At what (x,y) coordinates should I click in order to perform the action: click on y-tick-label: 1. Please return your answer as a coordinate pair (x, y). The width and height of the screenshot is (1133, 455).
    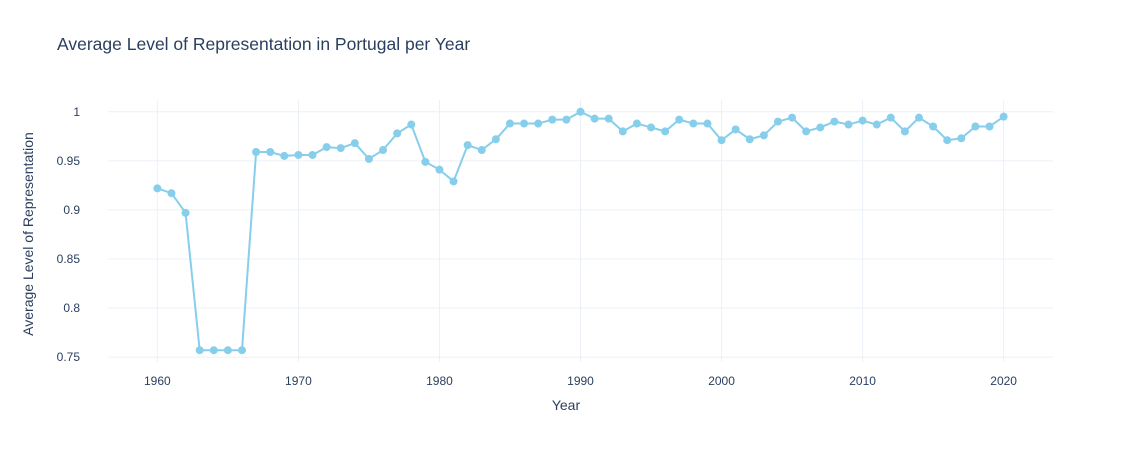
    Looking at the image, I should click on (76, 112).